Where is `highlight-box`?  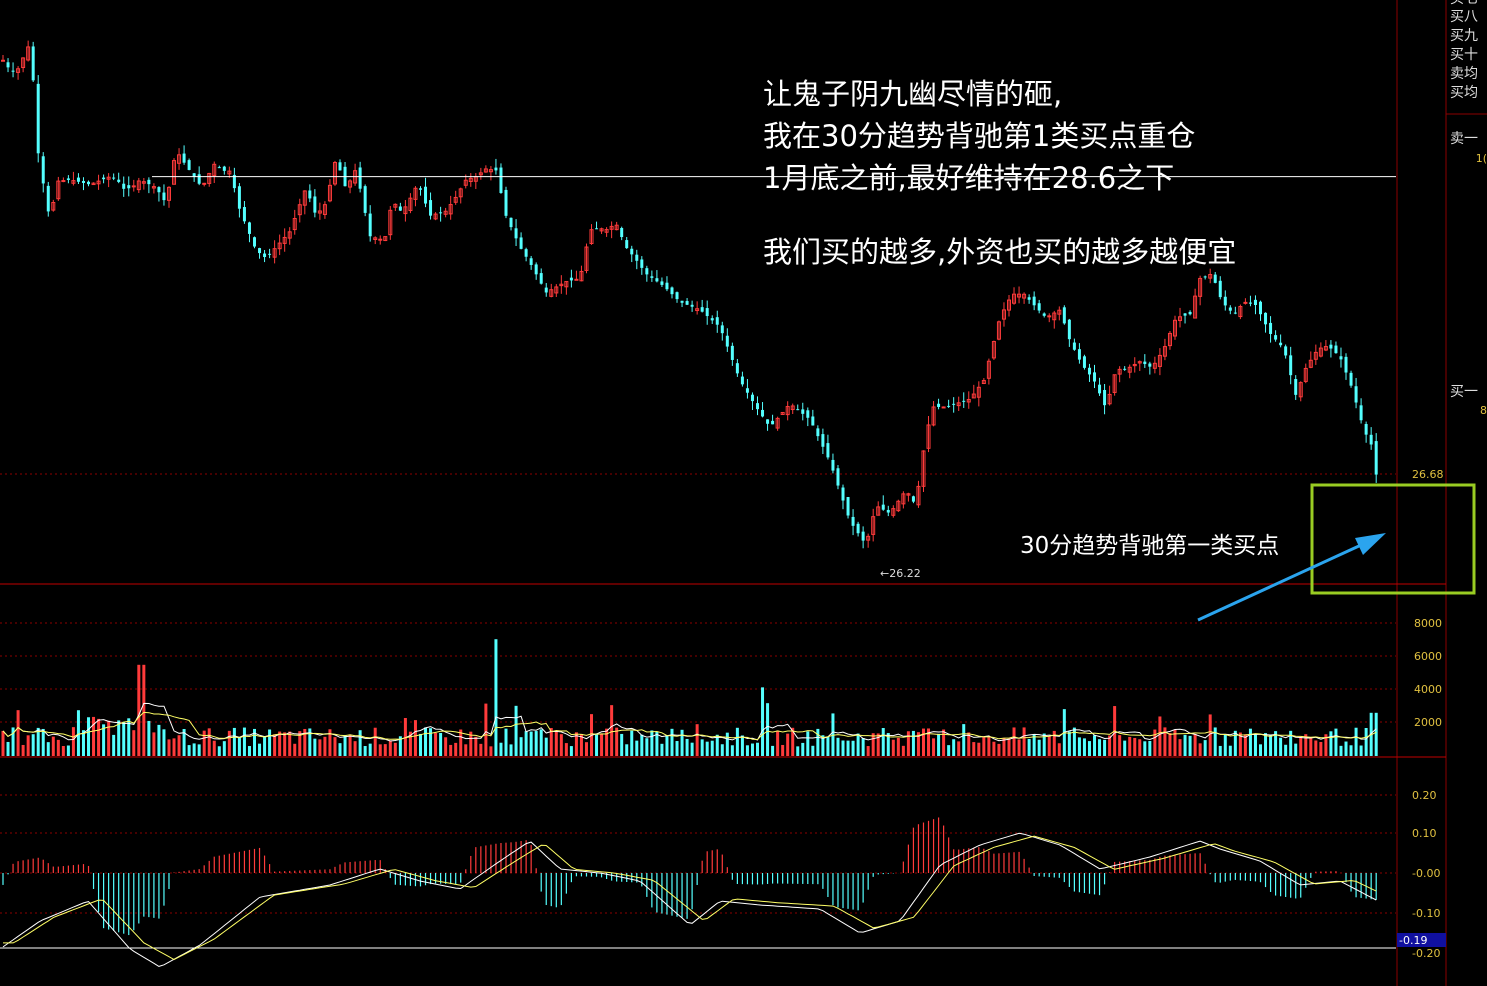
highlight-box is located at coordinates (1393, 539).